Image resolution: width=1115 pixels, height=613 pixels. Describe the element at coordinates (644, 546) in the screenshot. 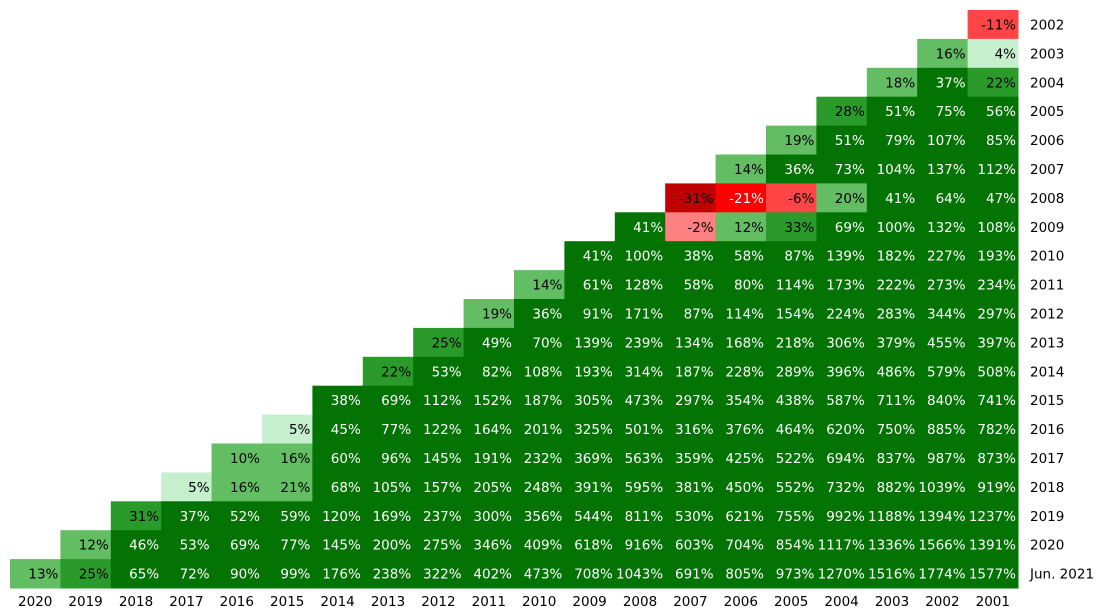

I see `cell-label: 916%` at that location.